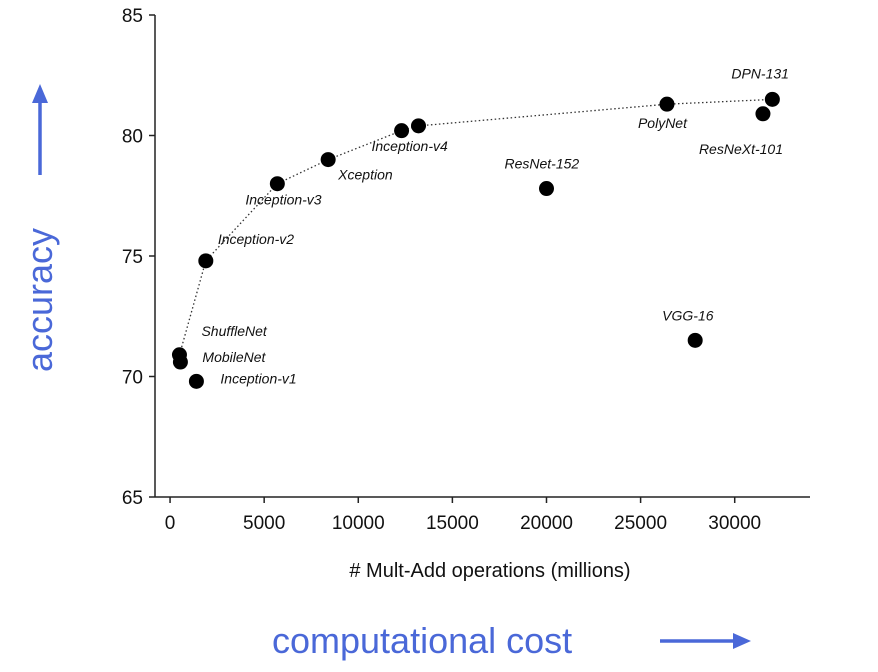 The image size is (878, 672). Describe the element at coordinates (258, 378) in the screenshot. I see `point-label: Inception-v1` at that location.